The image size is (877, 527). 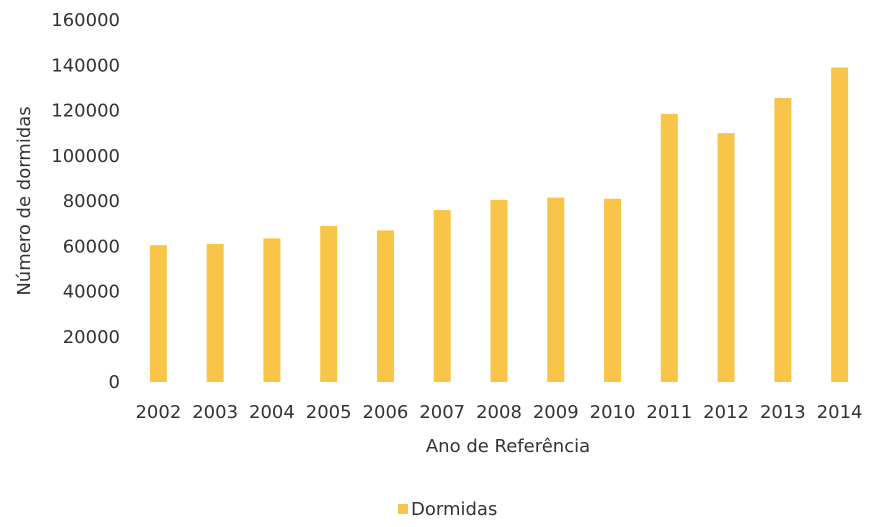 What do you see at coordinates (91, 246) in the screenshot?
I see `y-tick-label: 60000` at bounding box center [91, 246].